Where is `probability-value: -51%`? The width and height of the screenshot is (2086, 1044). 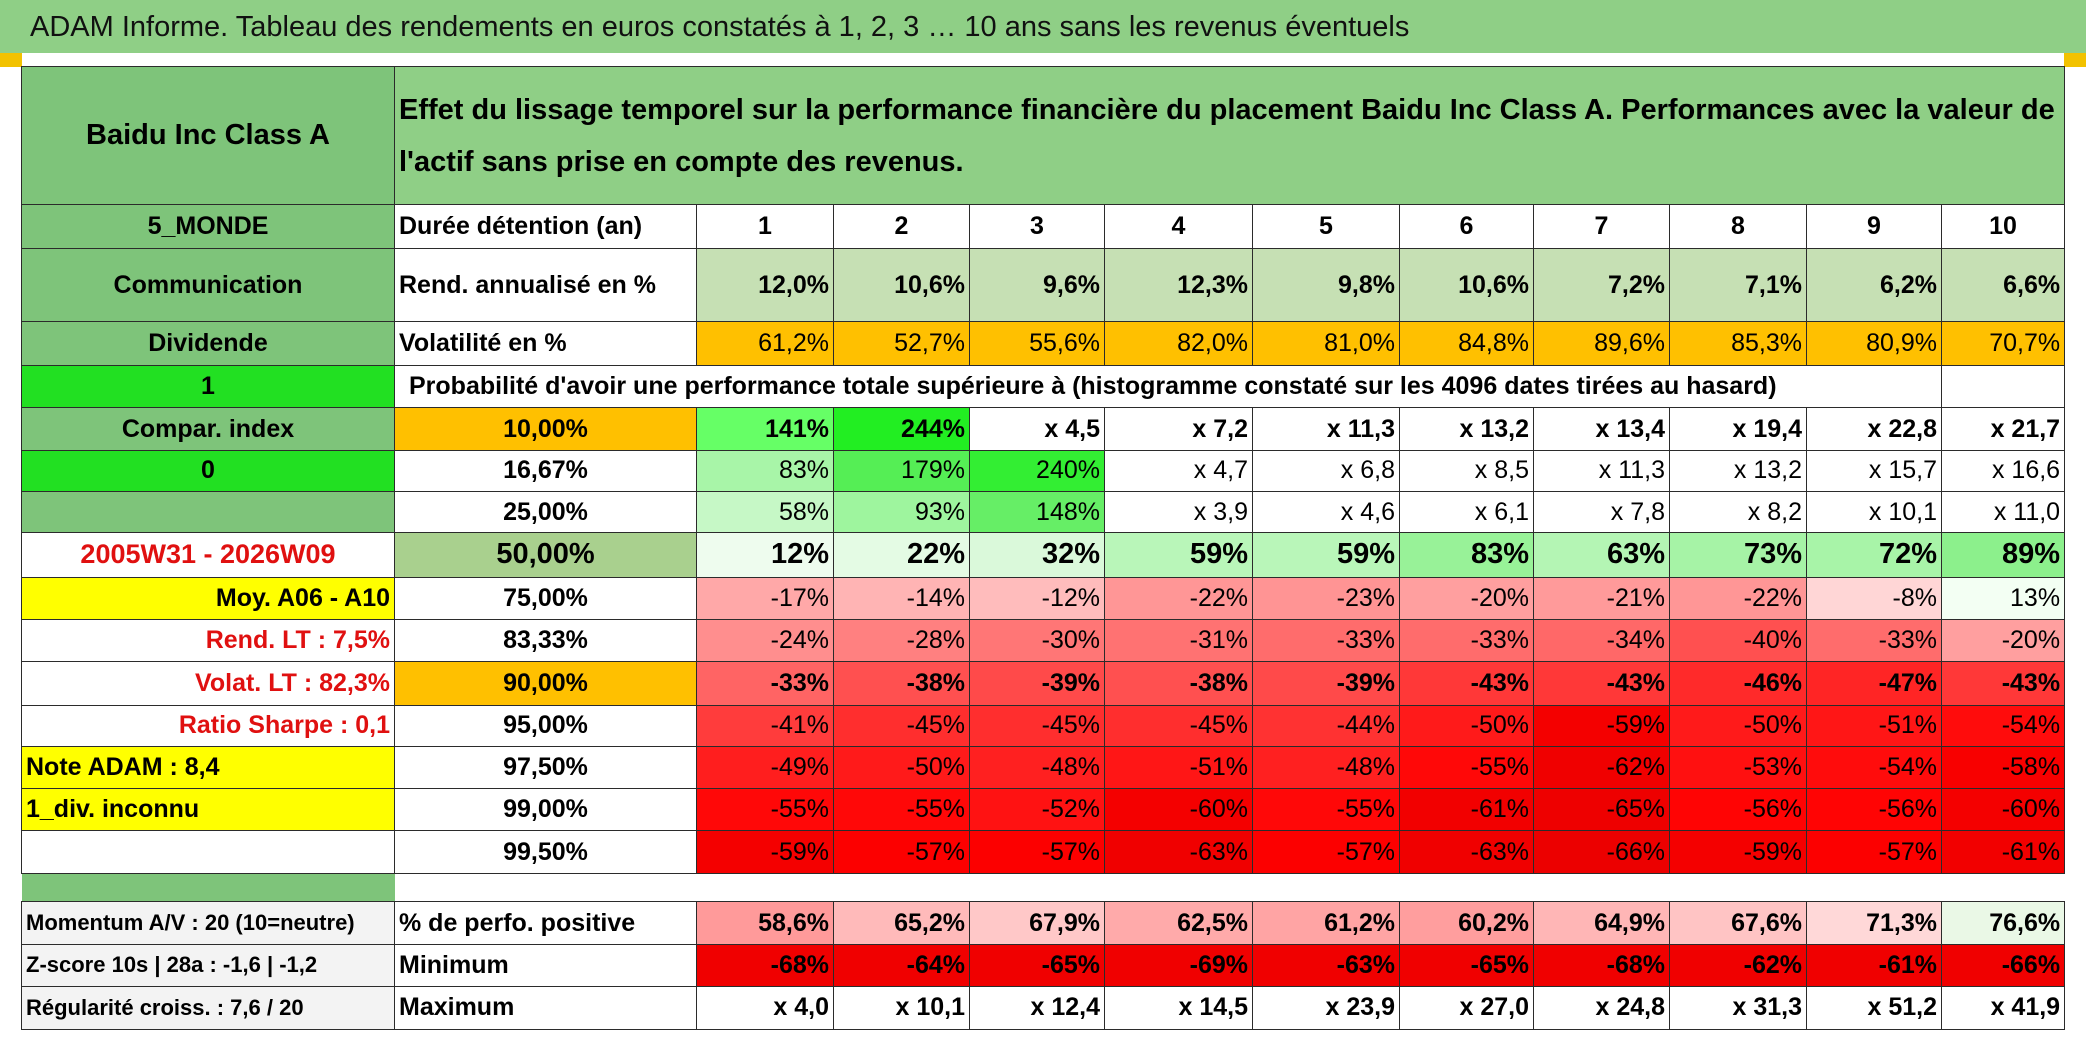
probability-value: -51% is located at coordinates (1874, 725).